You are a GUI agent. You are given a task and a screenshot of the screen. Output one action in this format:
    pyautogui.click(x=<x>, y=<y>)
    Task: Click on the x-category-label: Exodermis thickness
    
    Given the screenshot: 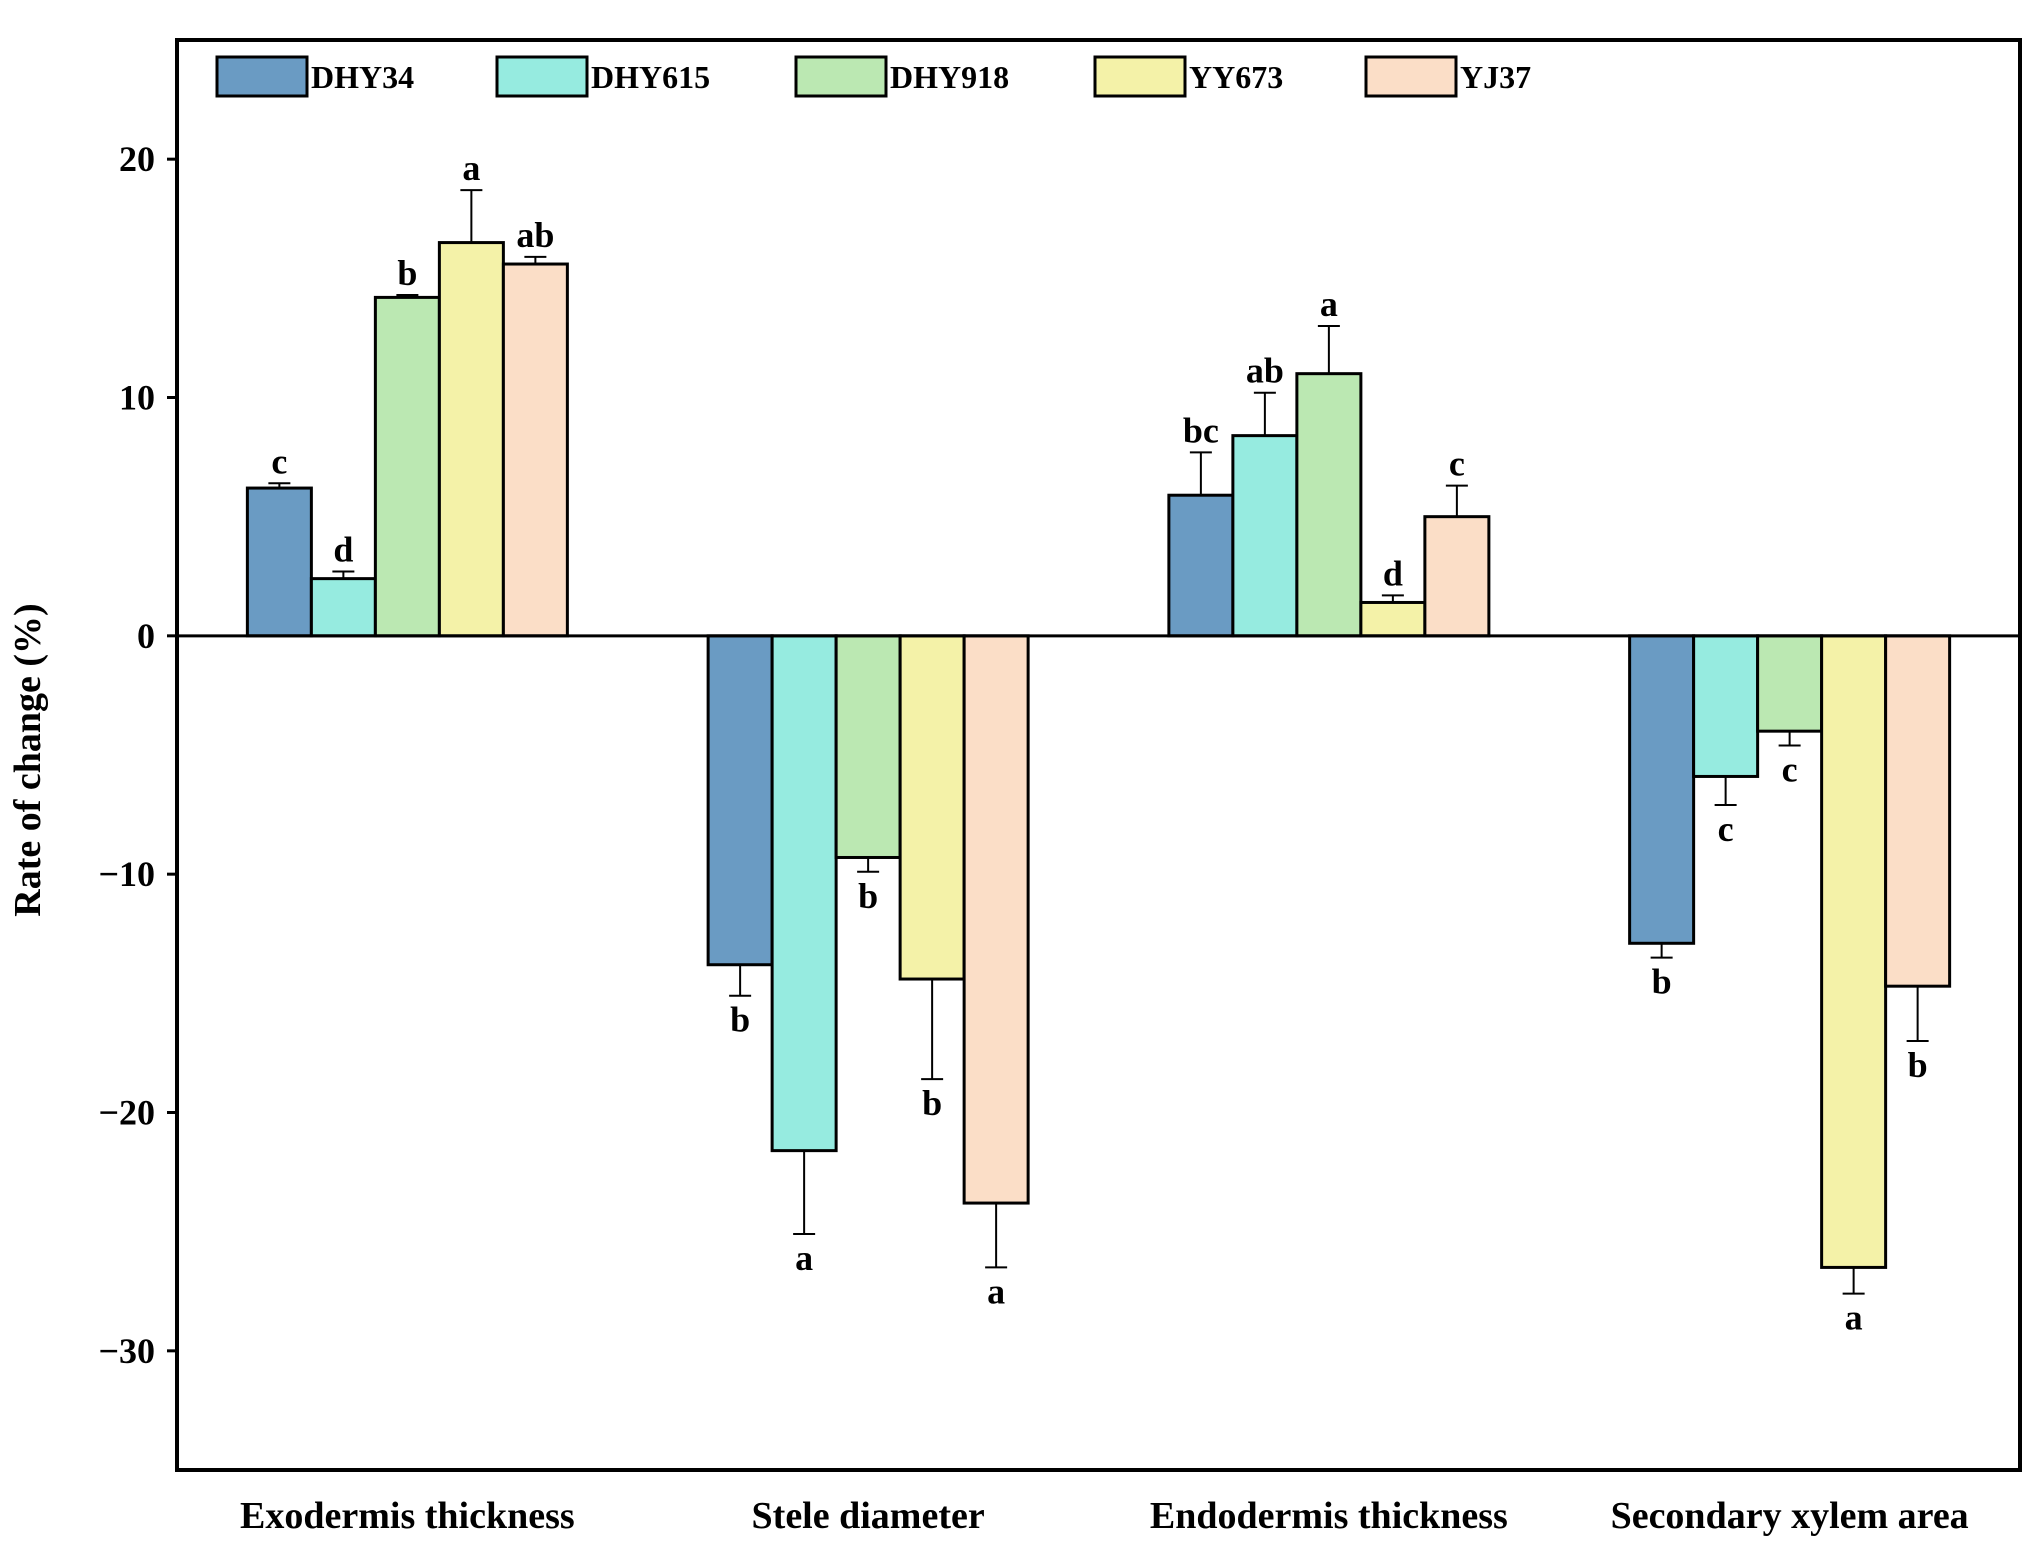 What is the action you would take?
    pyautogui.click(x=407, y=1516)
    